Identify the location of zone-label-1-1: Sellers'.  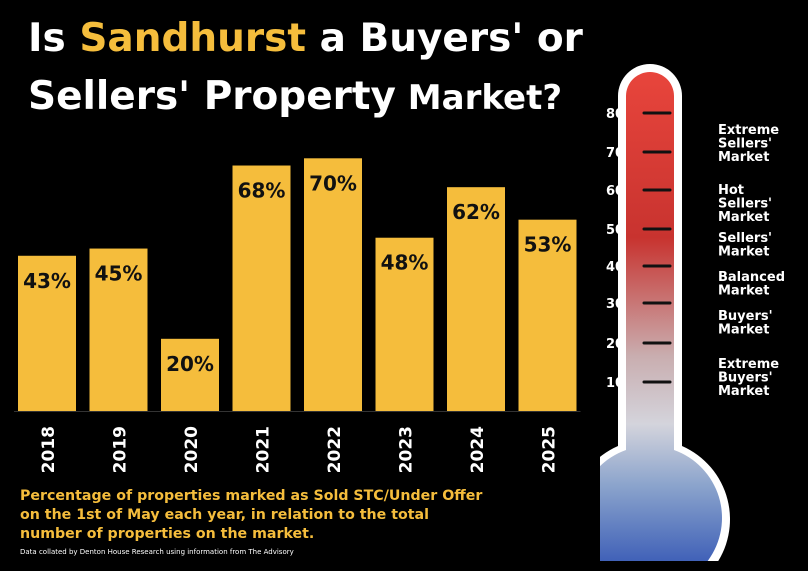
(745, 204).